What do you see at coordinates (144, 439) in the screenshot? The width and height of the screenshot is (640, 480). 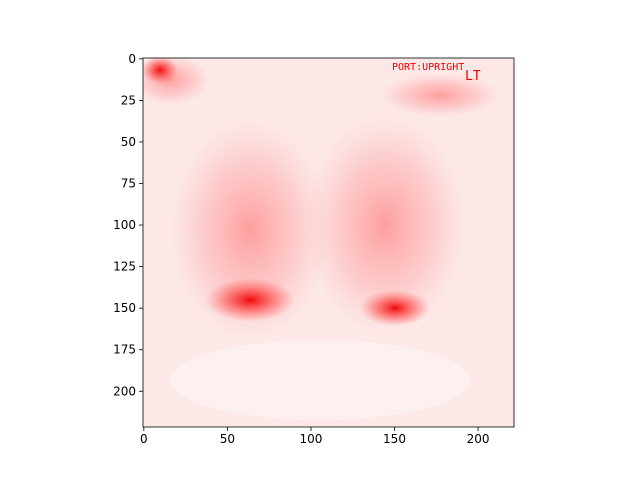 I see `x-tick-label: 0` at bounding box center [144, 439].